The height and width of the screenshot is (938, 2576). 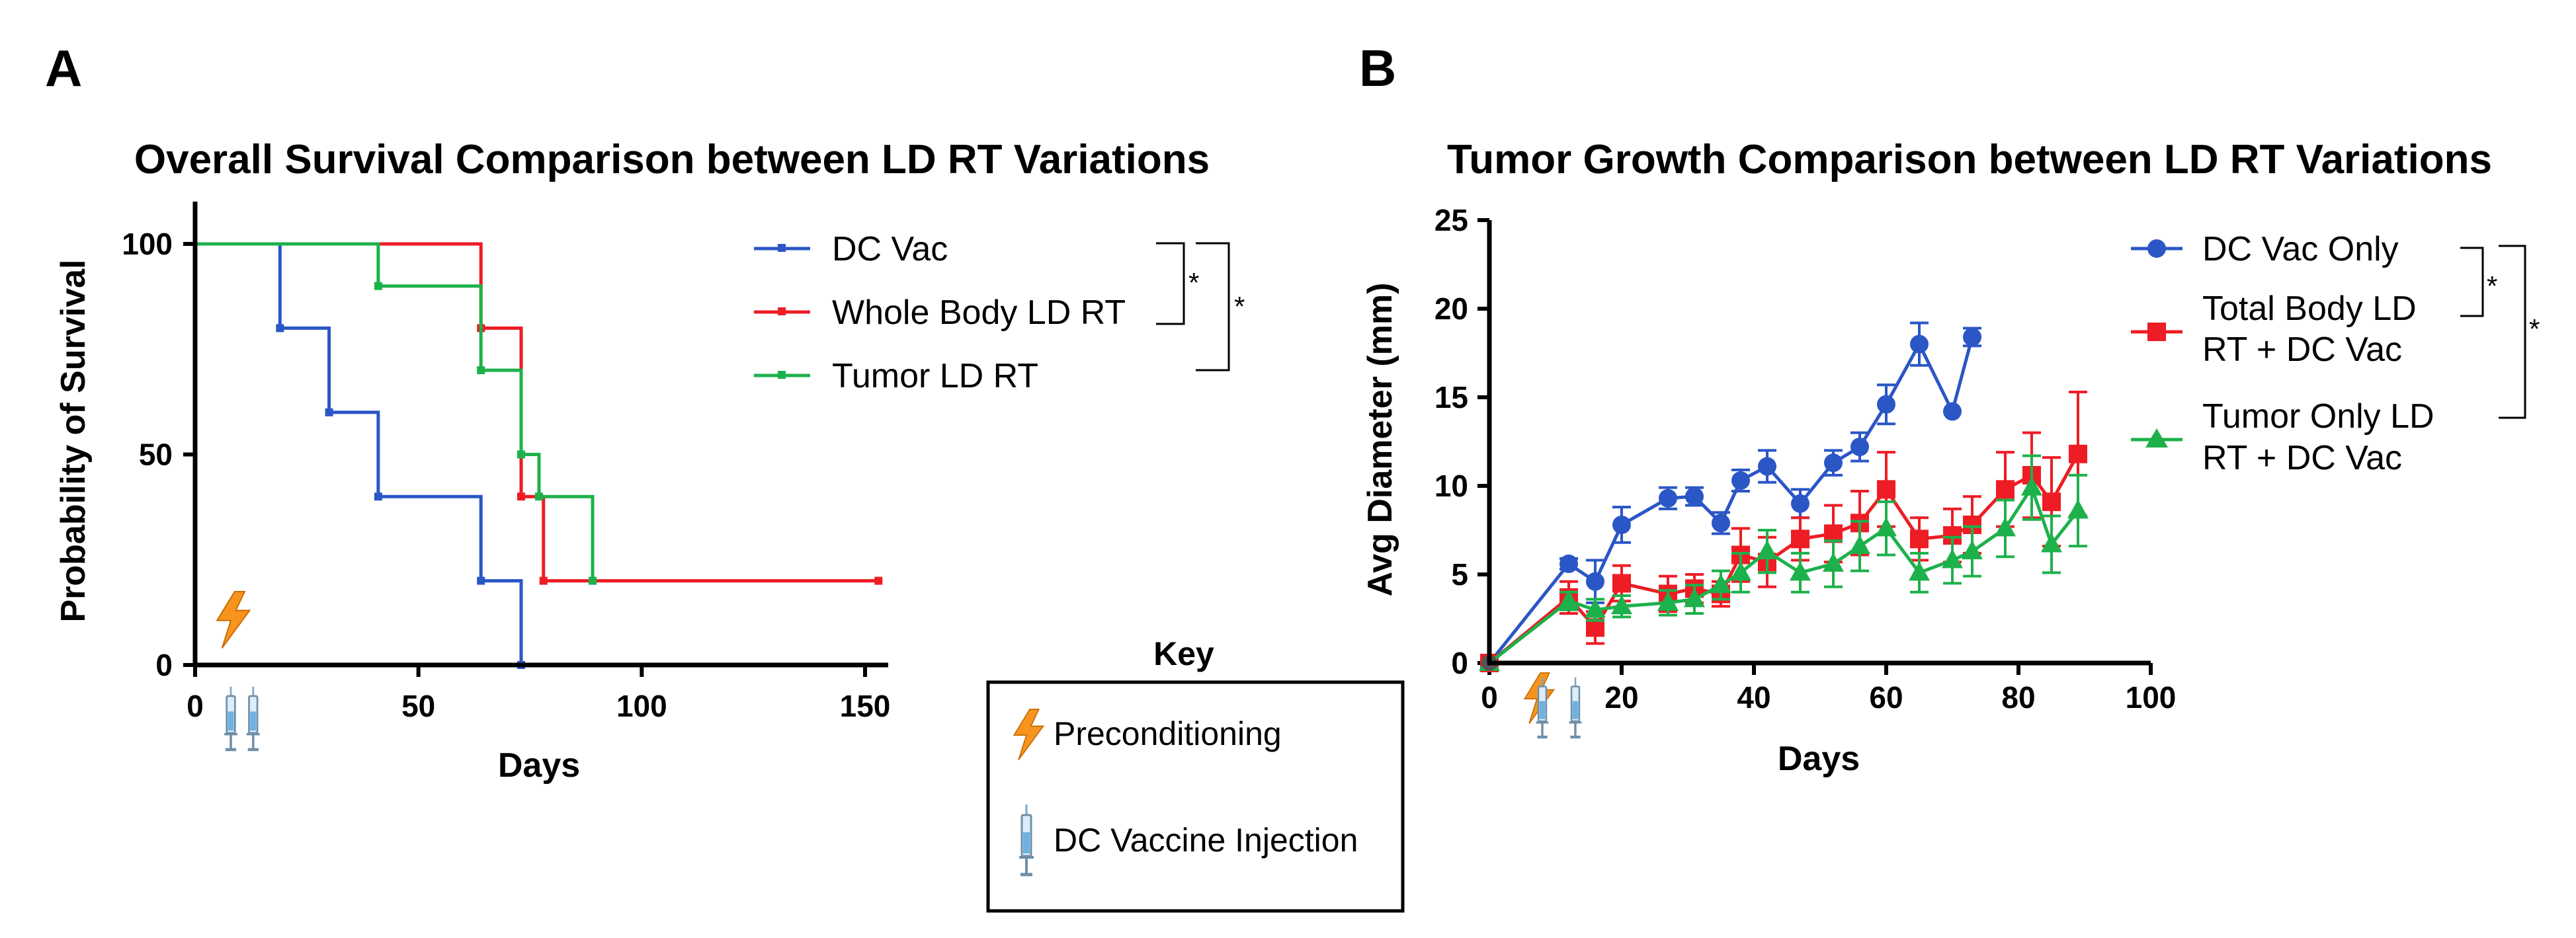 What do you see at coordinates (1239, 306) in the screenshot?
I see `sig-star-a-outer: *` at bounding box center [1239, 306].